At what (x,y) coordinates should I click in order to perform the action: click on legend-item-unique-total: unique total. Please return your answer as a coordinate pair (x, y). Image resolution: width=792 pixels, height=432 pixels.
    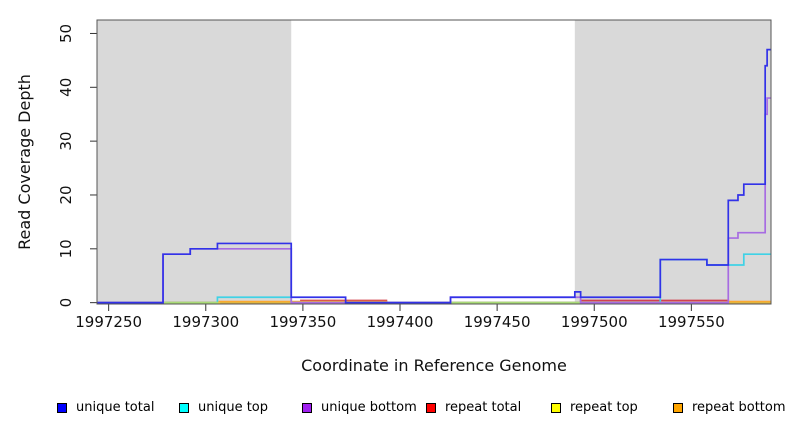
    Looking at the image, I should click on (105, 408).